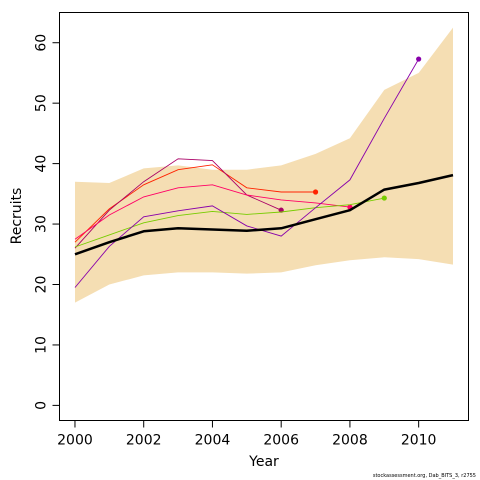 This screenshot has height=480, width=480. I want to click on x-tick-label: 2000, so click(75, 441).